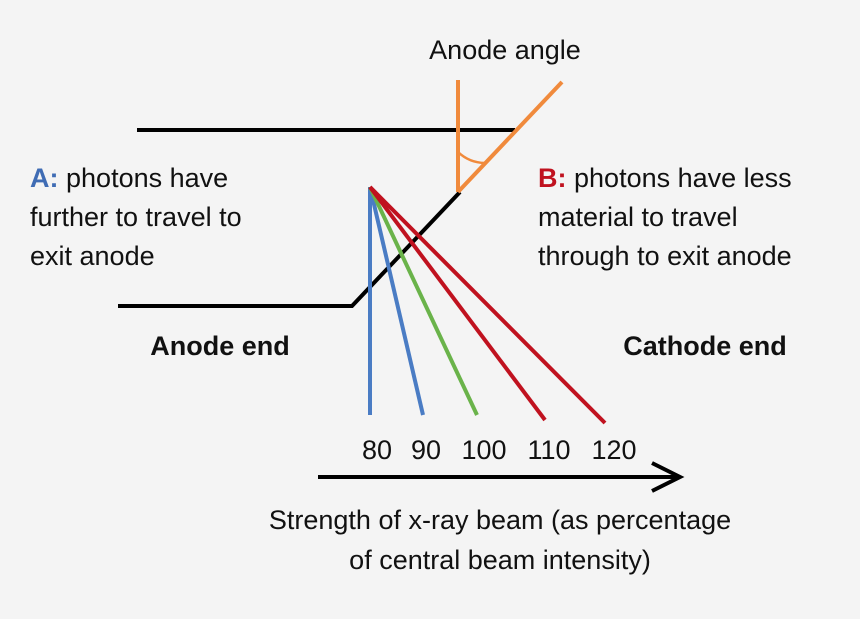  Describe the element at coordinates (665, 256) in the screenshot. I see `note-b-line: through to exit anode` at that location.